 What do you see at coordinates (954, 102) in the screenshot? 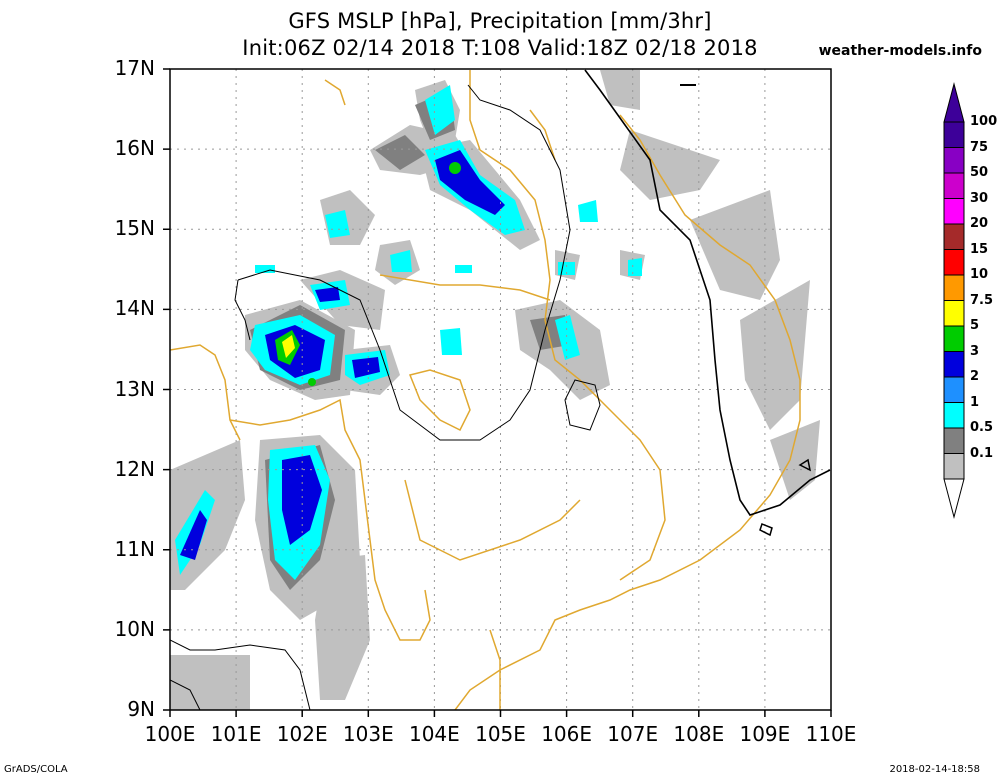
I see `colorbar-top-arrow` at bounding box center [954, 102].